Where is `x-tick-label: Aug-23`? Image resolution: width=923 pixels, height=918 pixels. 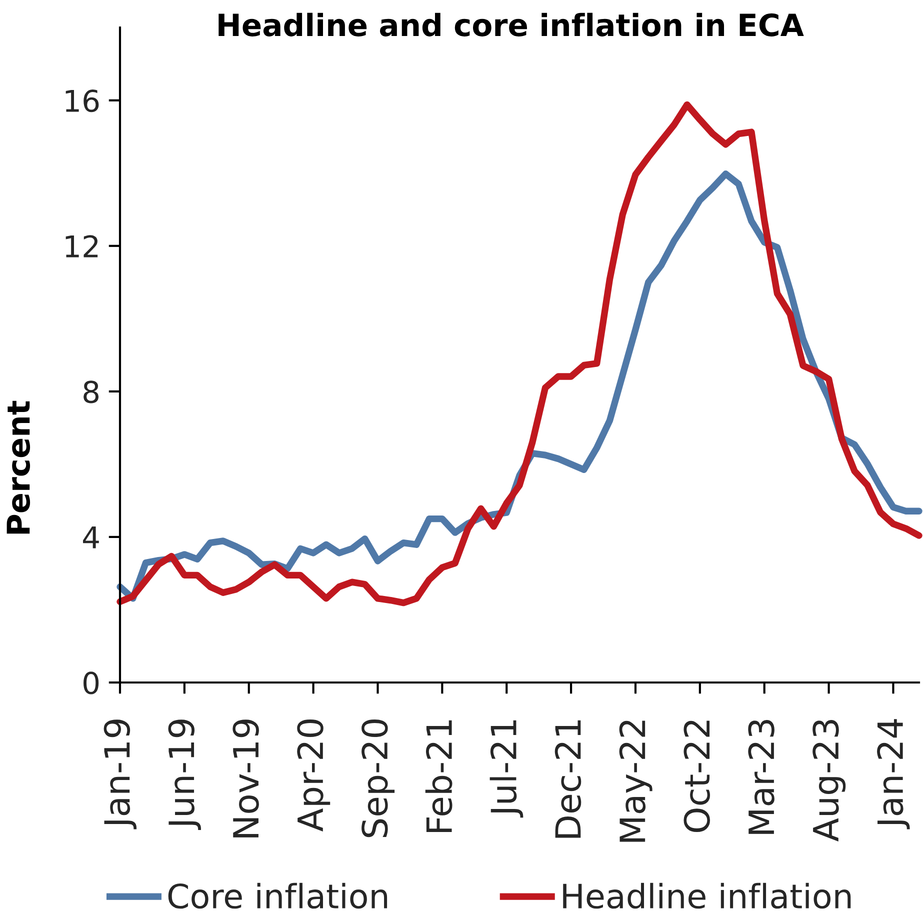 x-tick-label: Aug-23 is located at coordinates (829, 781).